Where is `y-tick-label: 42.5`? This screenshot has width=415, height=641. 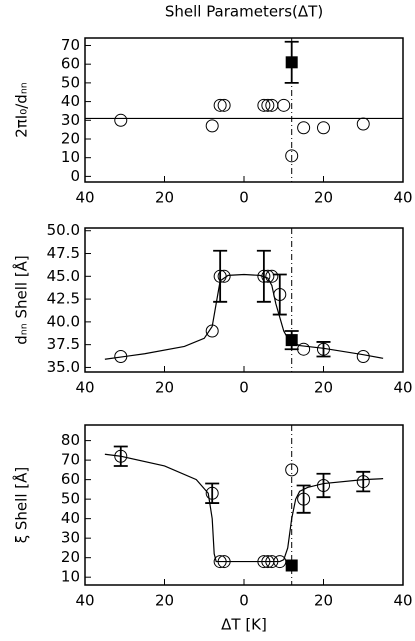 y-tick-label: 42.5 is located at coordinates (63, 299).